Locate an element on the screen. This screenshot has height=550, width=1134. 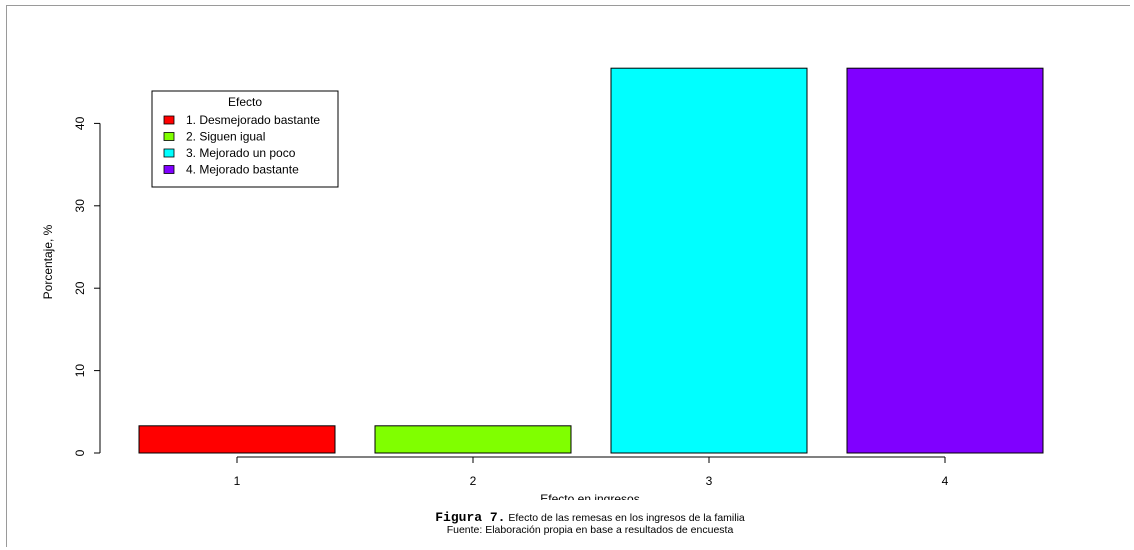
legend-title: Efecto is located at coordinates (245, 102).